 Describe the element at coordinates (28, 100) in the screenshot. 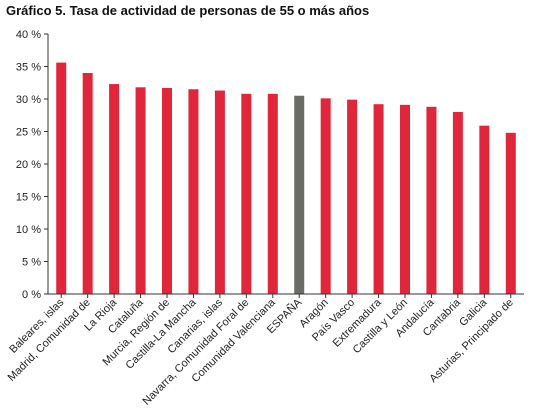

I see `y-tick-label: 30 %` at that location.